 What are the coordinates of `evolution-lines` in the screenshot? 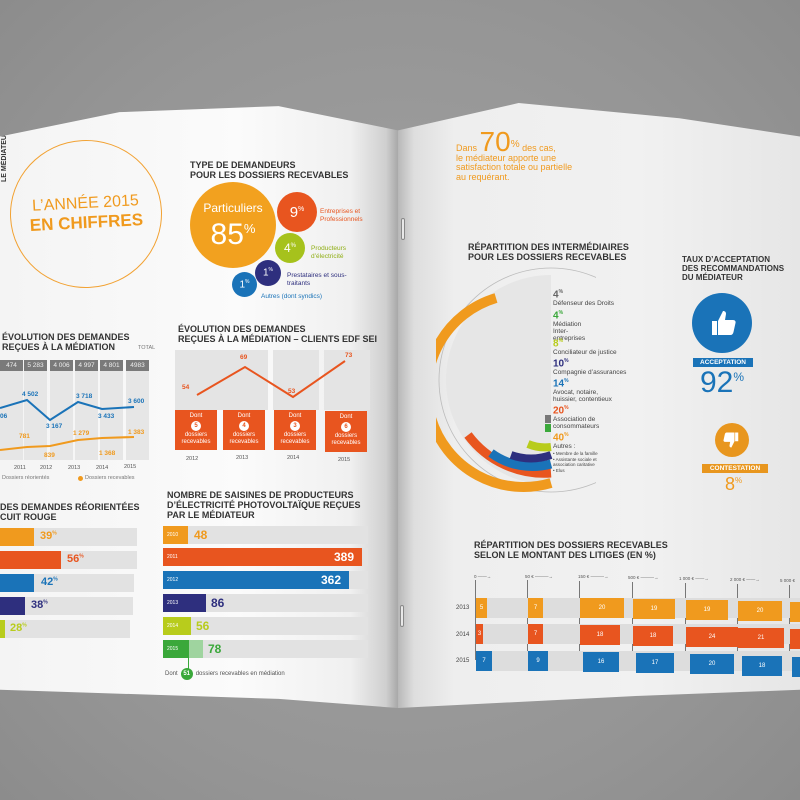 It's located at (67, 424).